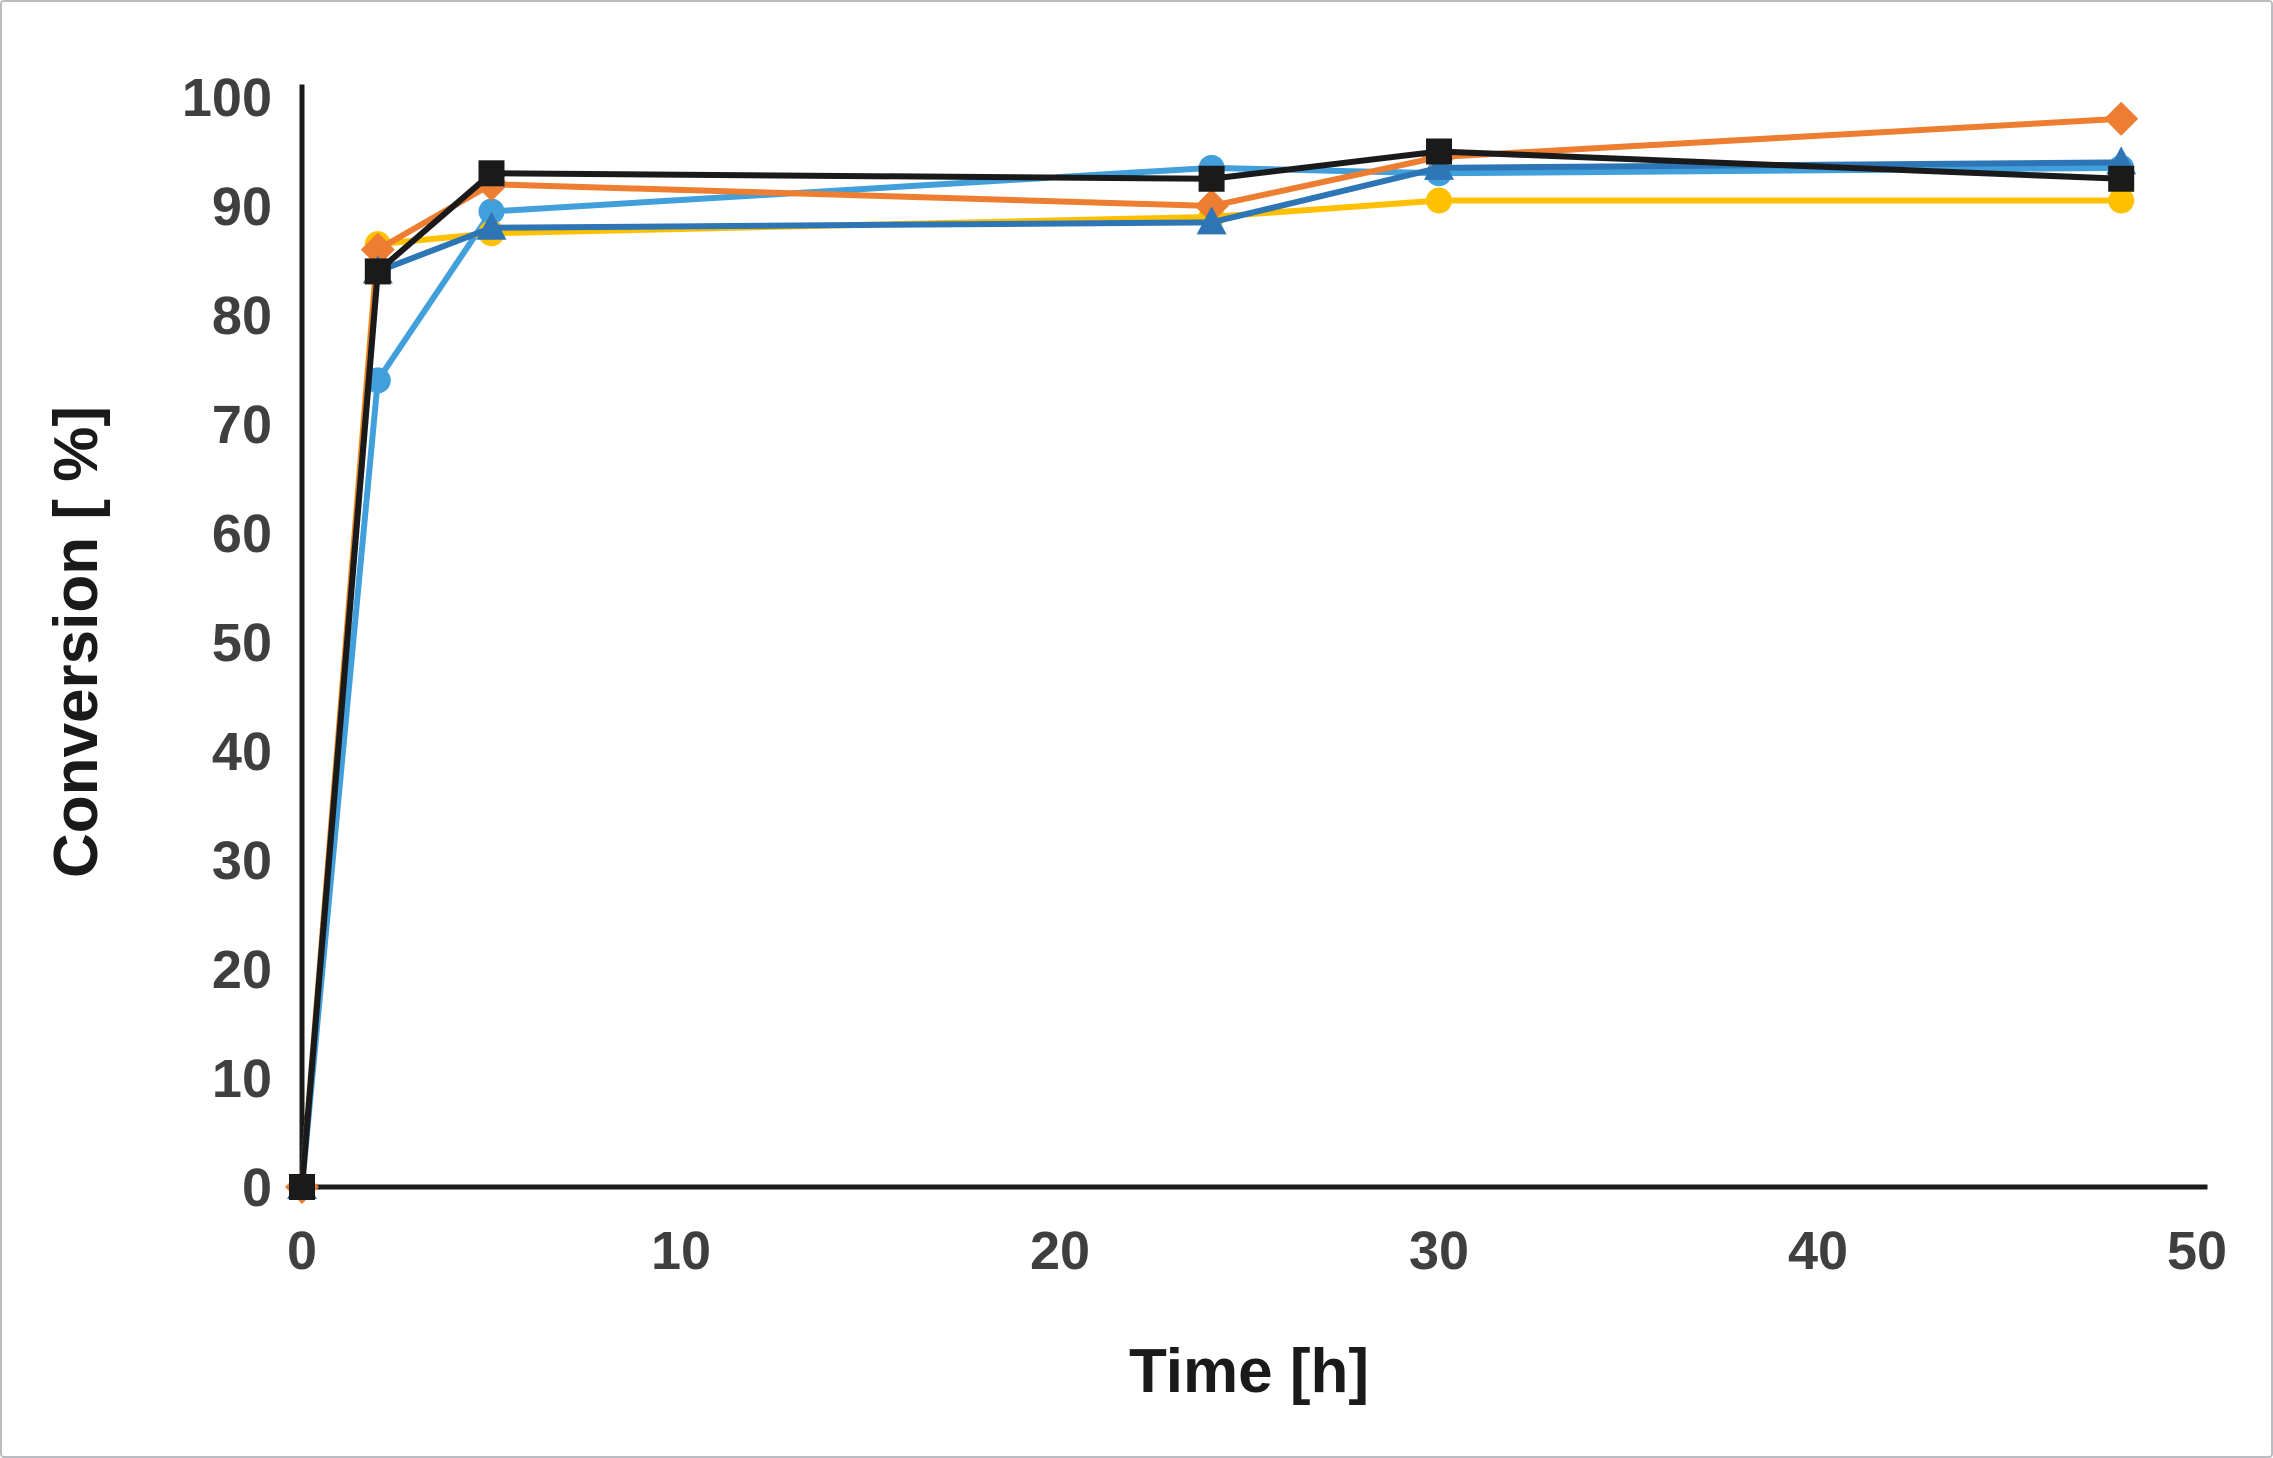 This screenshot has width=2273, height=1458. Describe the element at coordinates (242, 643) in the screenshot. I see `y-tick-label: 50` at that location.